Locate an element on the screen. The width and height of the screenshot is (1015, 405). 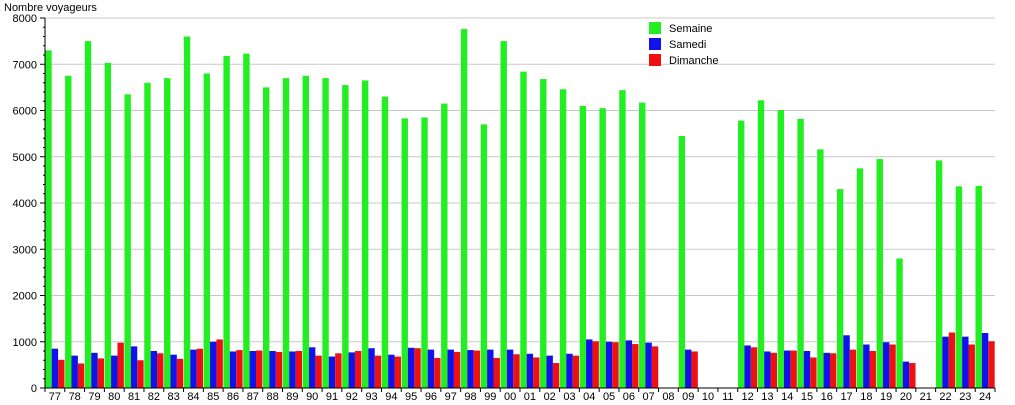
x-tick-label: 24 is located at coordinates (985, 395).